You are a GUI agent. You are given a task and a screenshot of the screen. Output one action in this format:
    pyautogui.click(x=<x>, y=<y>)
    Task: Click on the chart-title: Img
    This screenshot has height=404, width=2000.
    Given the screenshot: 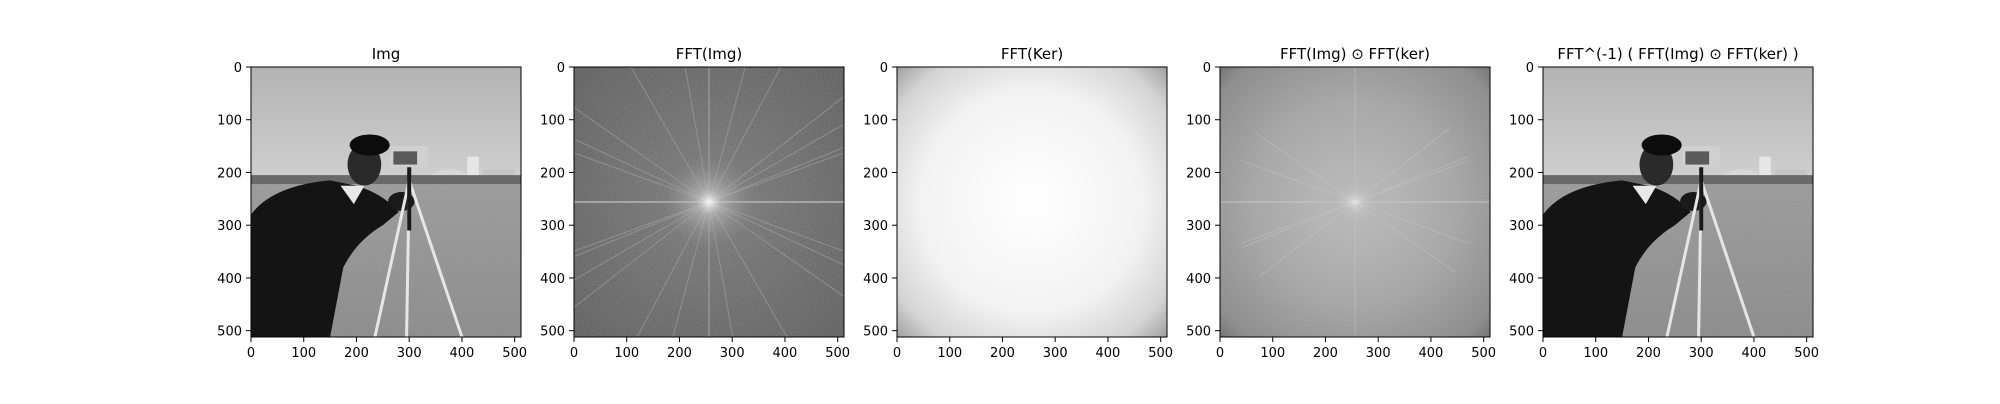 What is the action you would take?
    pyautogui.click(x=386, y=54)
    